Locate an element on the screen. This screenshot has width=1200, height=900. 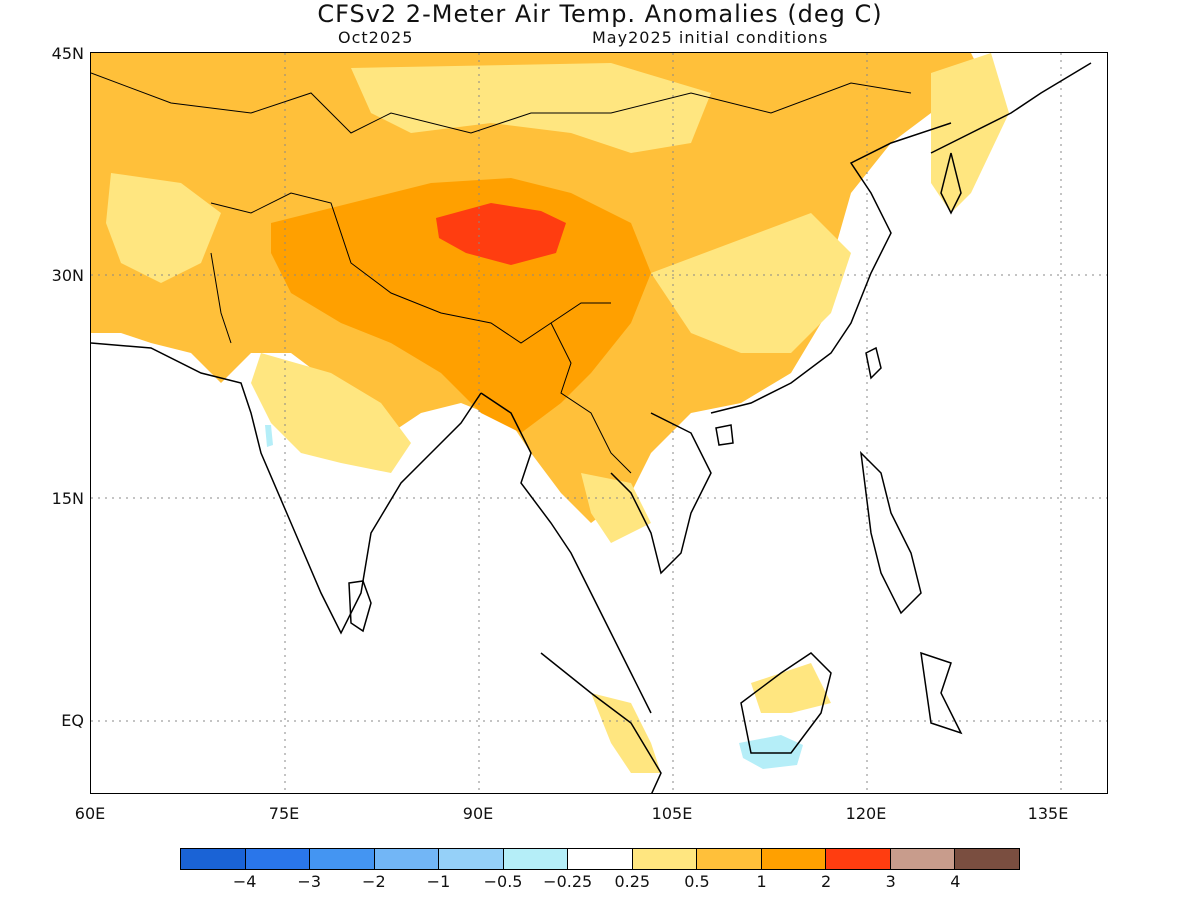
subtitle-initial-conditions: May2025 initial conditions is located at coordinates (710, 37).